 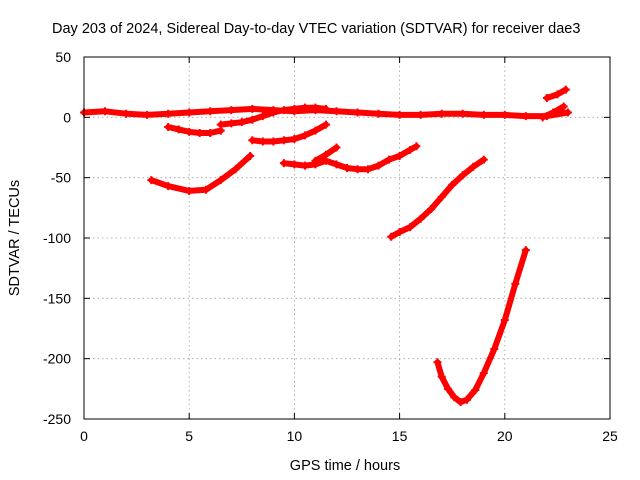 What do you see at coordinates (610, 436) in the screenshot?
I see `x-tick-label: 25` at bounding box center [610, 436].